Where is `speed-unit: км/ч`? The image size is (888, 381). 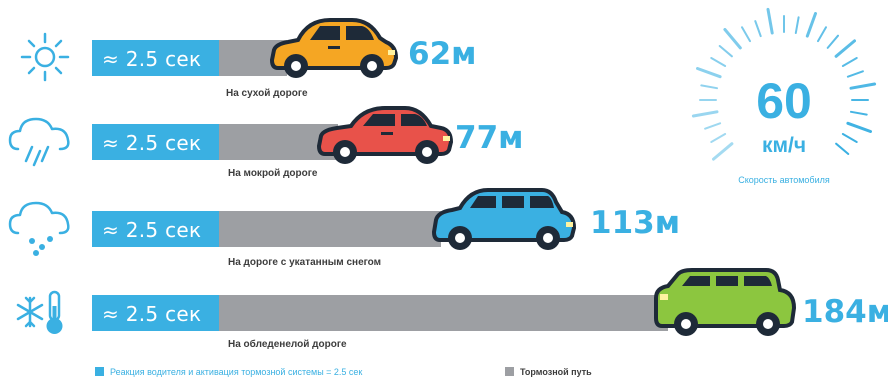
speed-unit: км/ч is located at coordinates (784, 145).